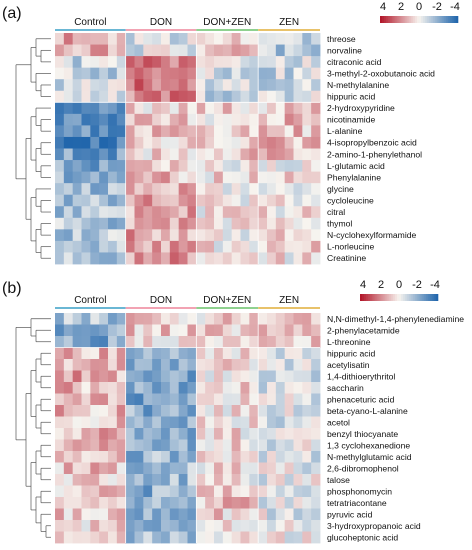  What do you see at coordinates (400, 290) in the screenshot?
I see `panel-b-color-legend: 4 2 0 -2 -4` at bounding box center [400, 290].